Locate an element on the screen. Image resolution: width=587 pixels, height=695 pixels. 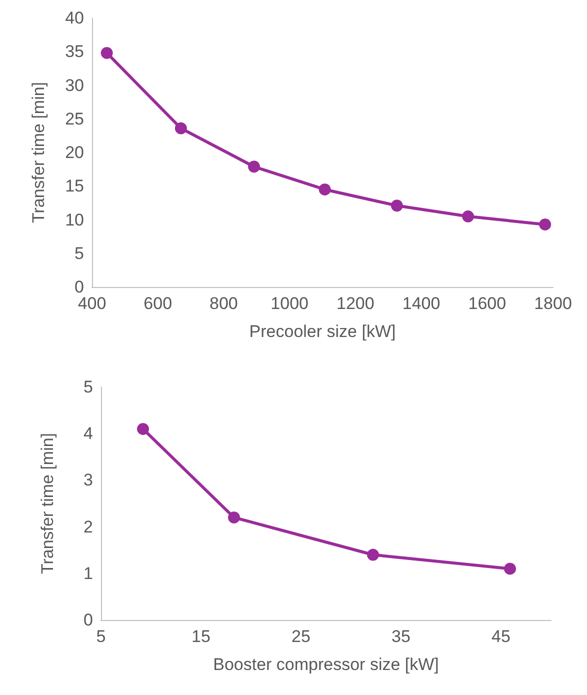
x-tick-label: 800 is located at coordinates (224, 303).